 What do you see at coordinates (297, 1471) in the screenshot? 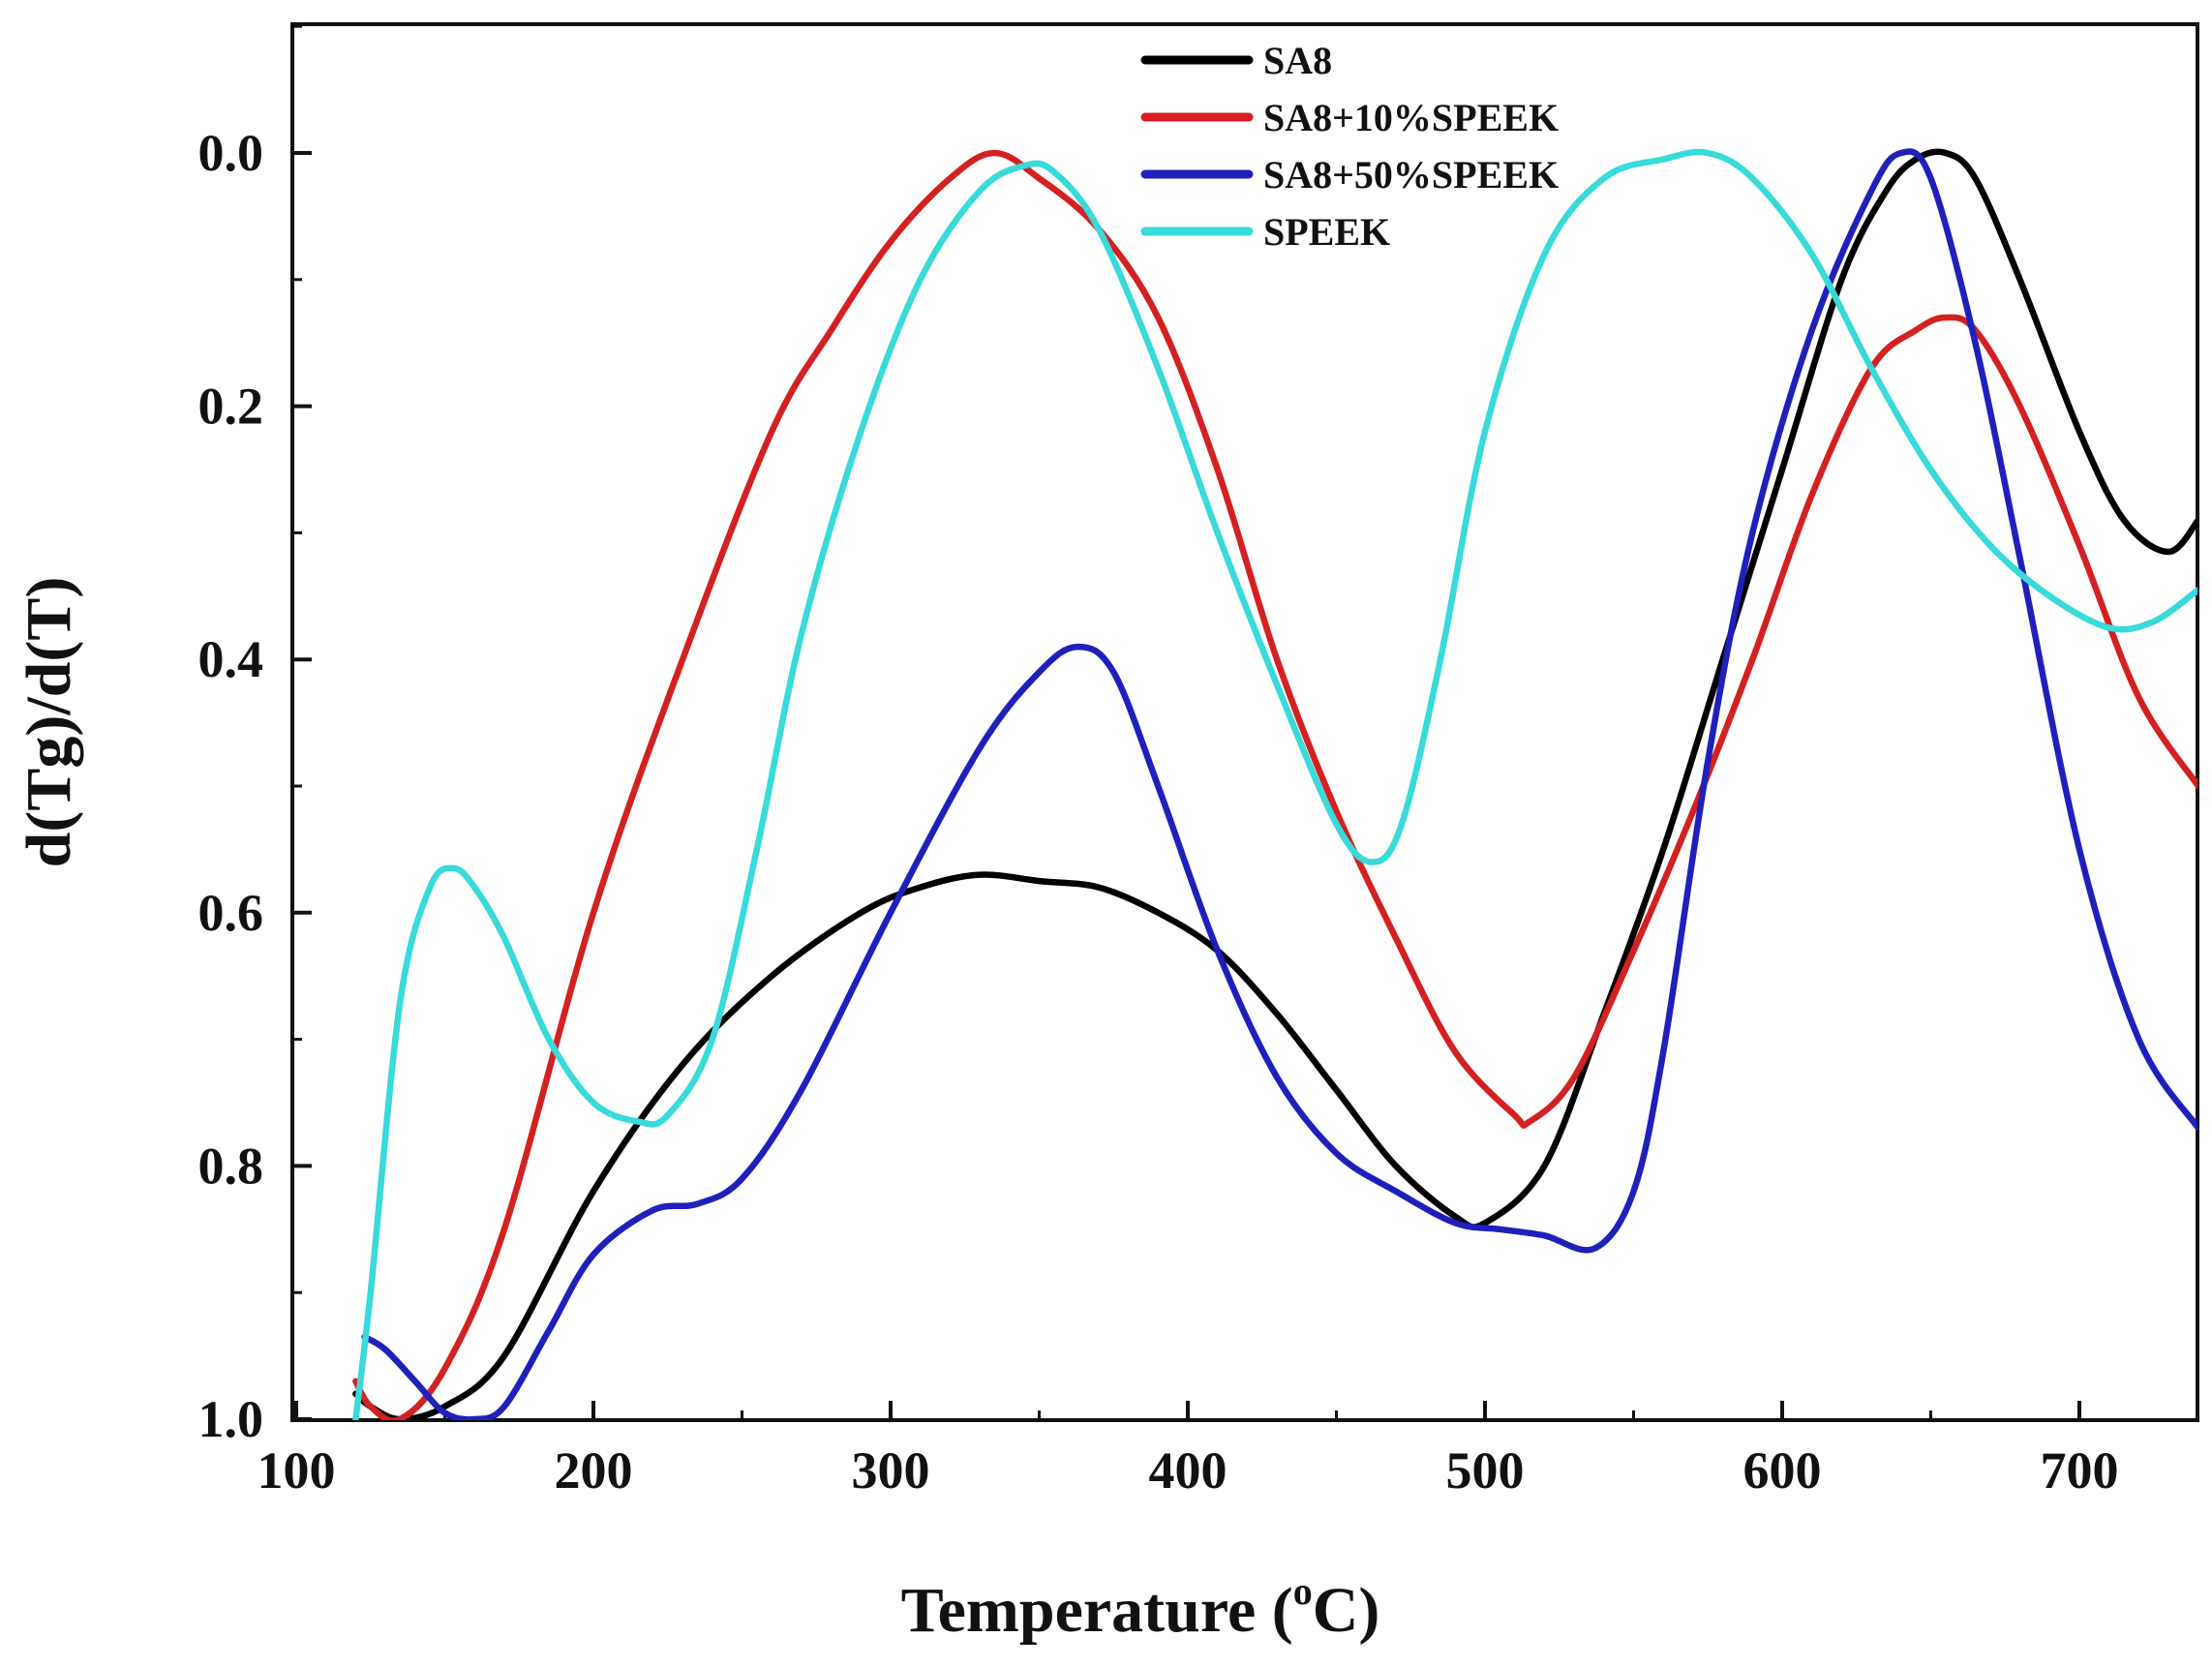
I see `x-tick-label: 100` at bounding box center [297, 1471].